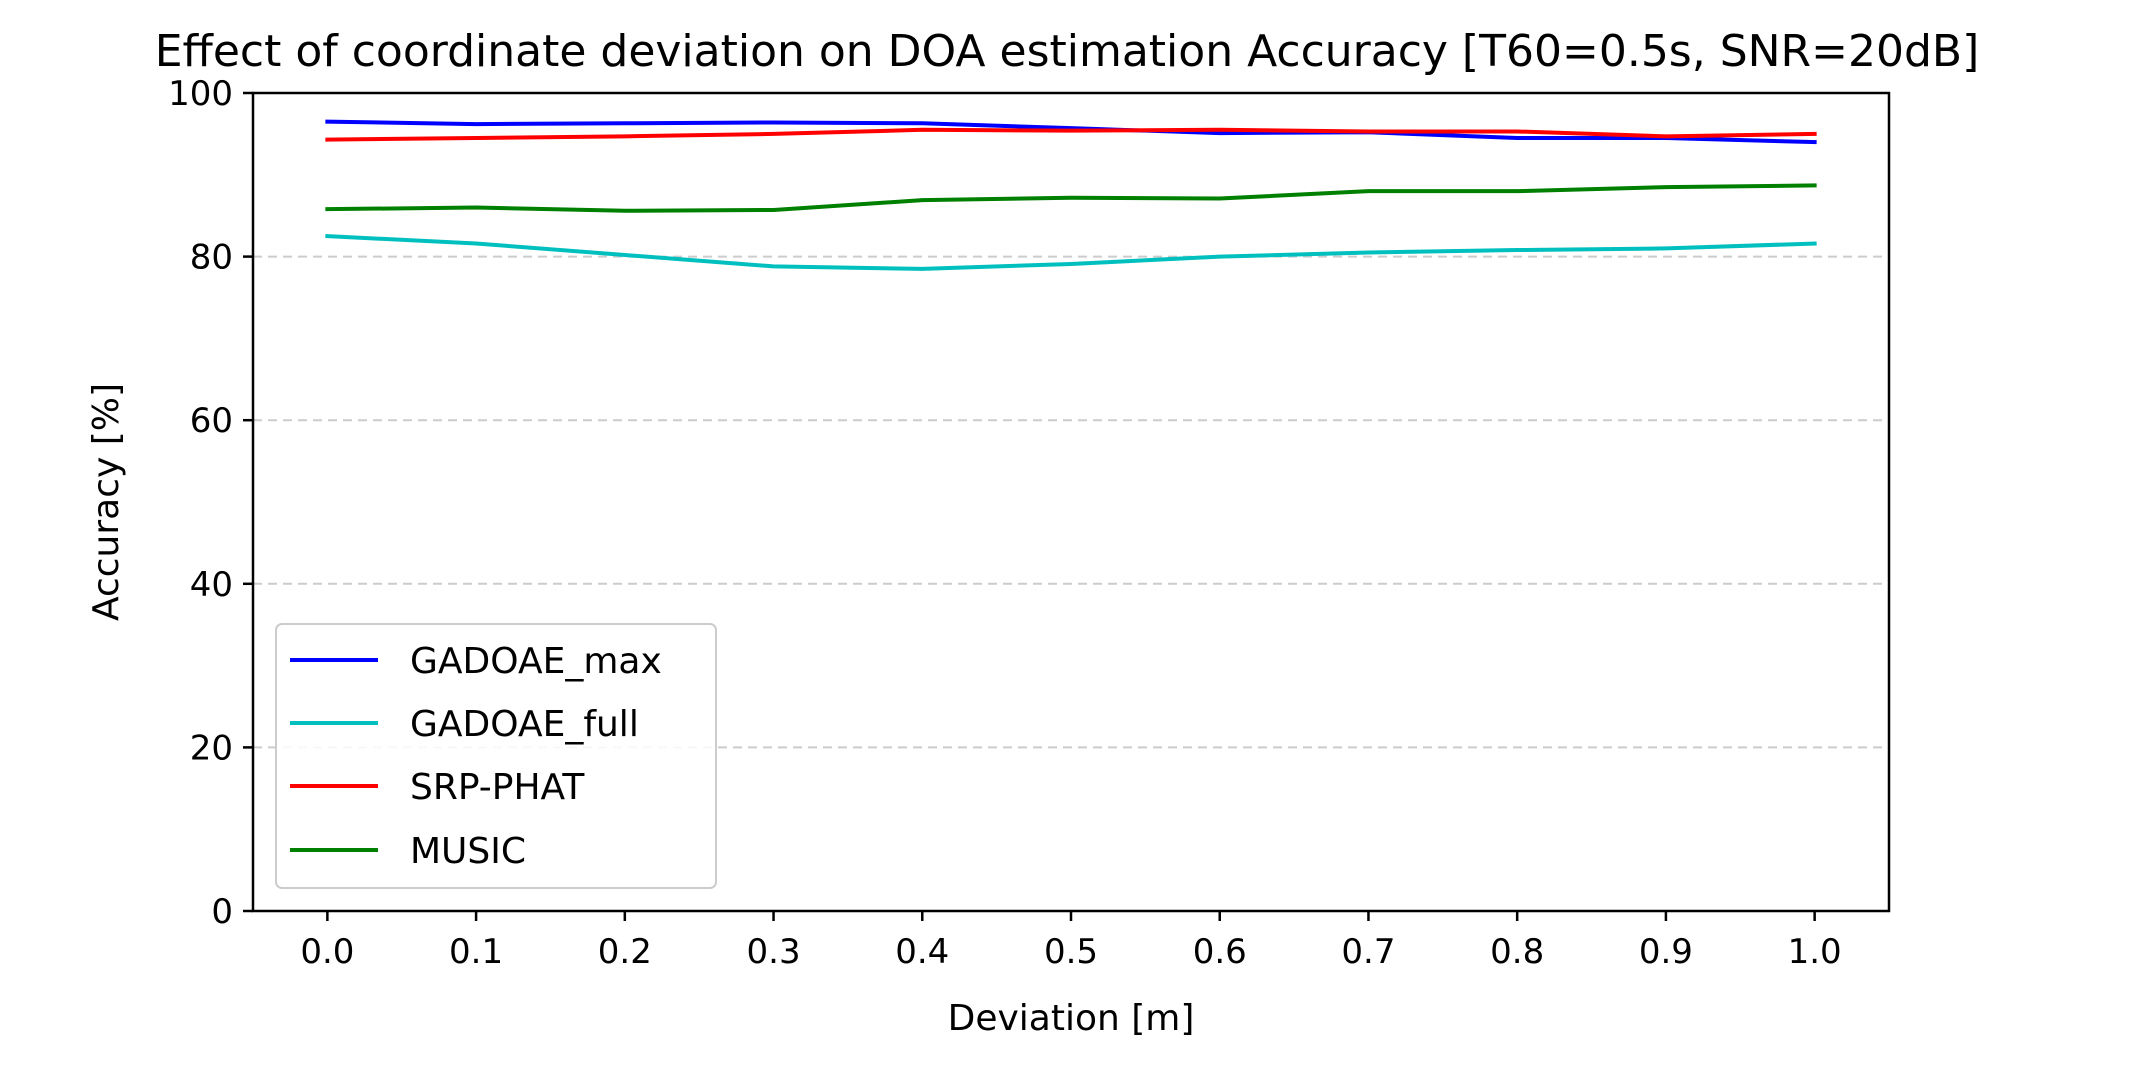  Describe the element at coordinates (211, 748) in the screenshot. I see `y-tick-label: 20` at that location.